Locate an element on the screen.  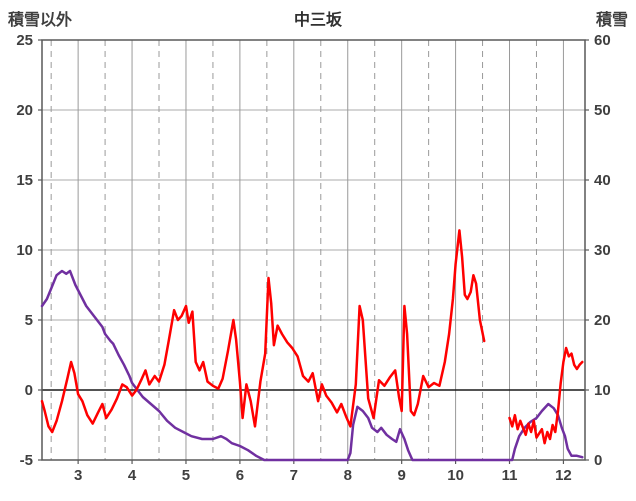
left-axis-tick-label: 15 is located at coordinates (24, 180).